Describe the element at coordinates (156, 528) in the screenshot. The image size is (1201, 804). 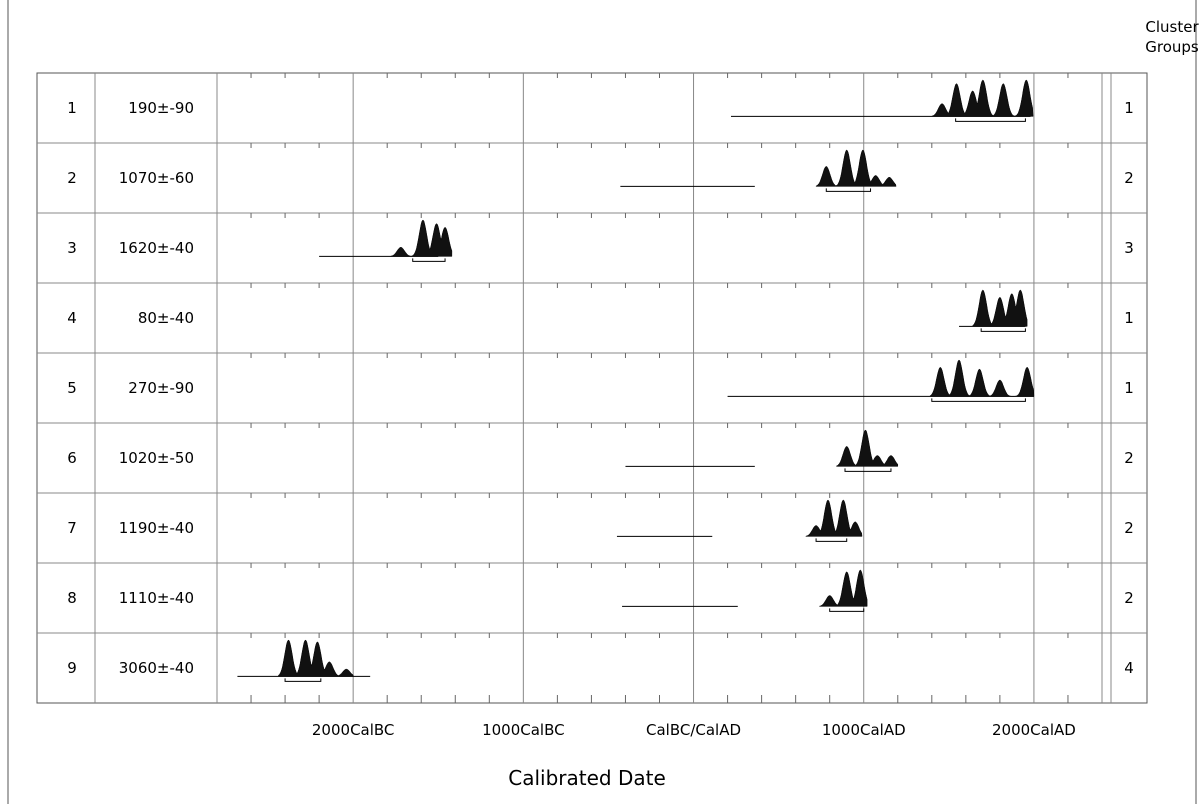
I see `sample-date: 1190±-40` at that location.